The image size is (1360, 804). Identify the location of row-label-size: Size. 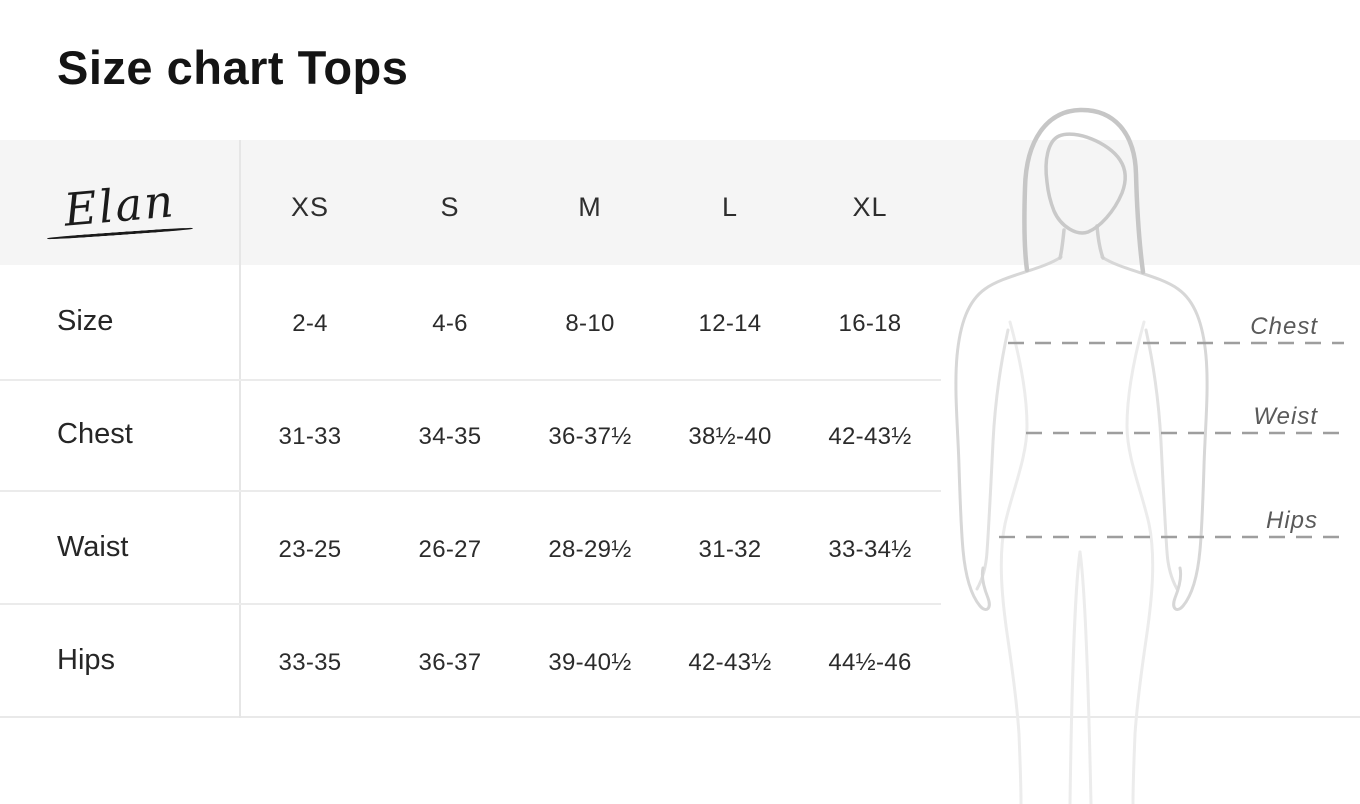
(85, 321).